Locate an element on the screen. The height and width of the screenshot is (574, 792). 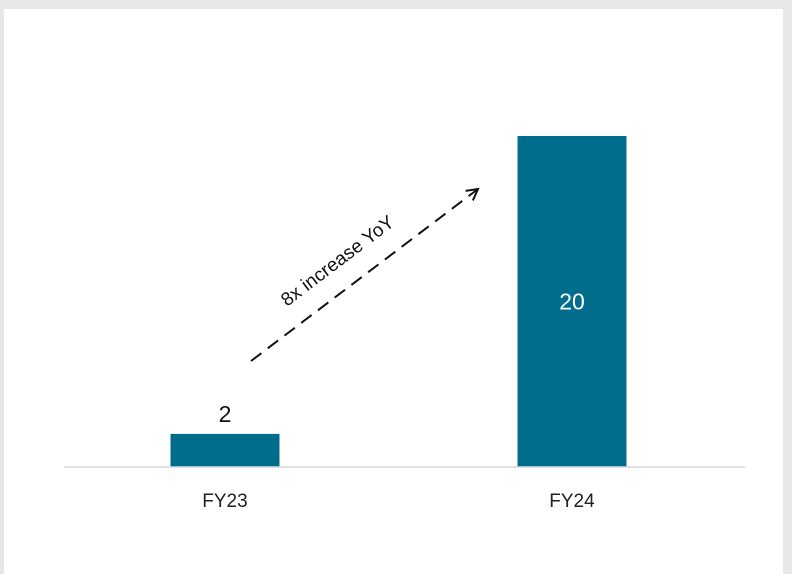
annotation-arrow is located at coordinates (364, 275).